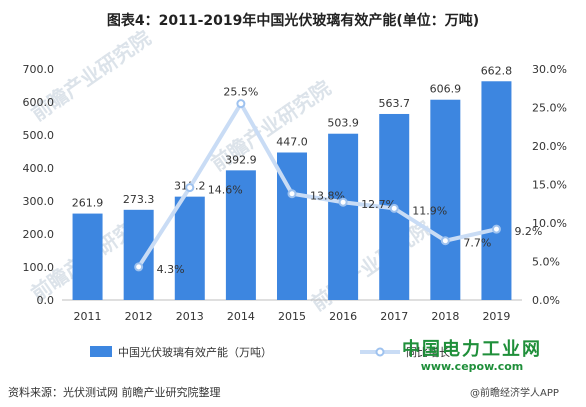 This screenshot has height=407, width=586. Describe the element at coordinates (497, 70) in the screenshot. I see `bar-data-label: 662.8` at that location.